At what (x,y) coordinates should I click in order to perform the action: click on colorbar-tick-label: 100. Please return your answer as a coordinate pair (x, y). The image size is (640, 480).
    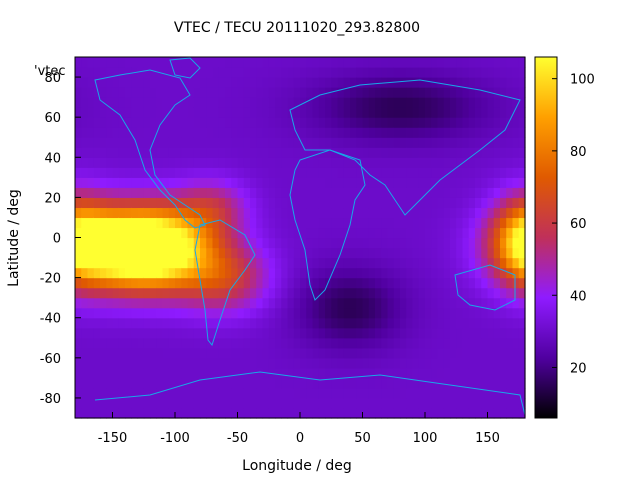
    Looking at the image, I should click on (582, 80).